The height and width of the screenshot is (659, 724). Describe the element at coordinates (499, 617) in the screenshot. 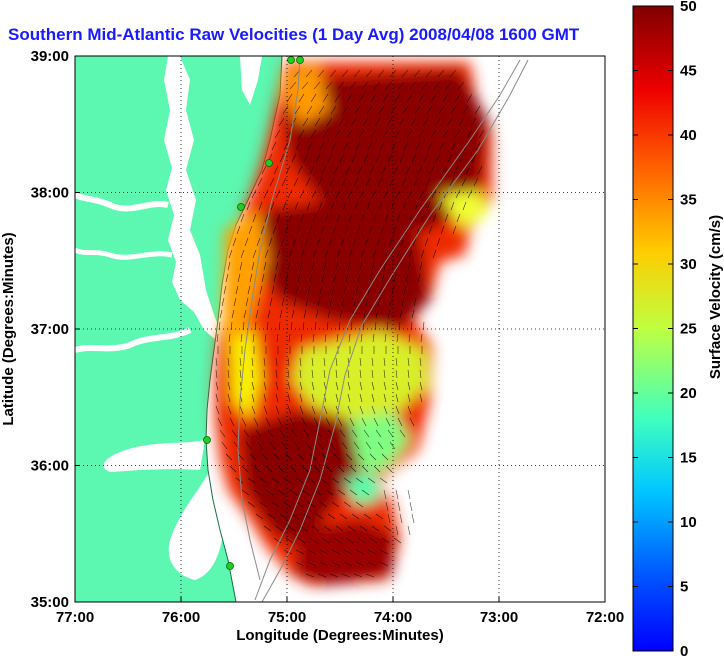

I see `x-tick-label: 73:00` at that location.